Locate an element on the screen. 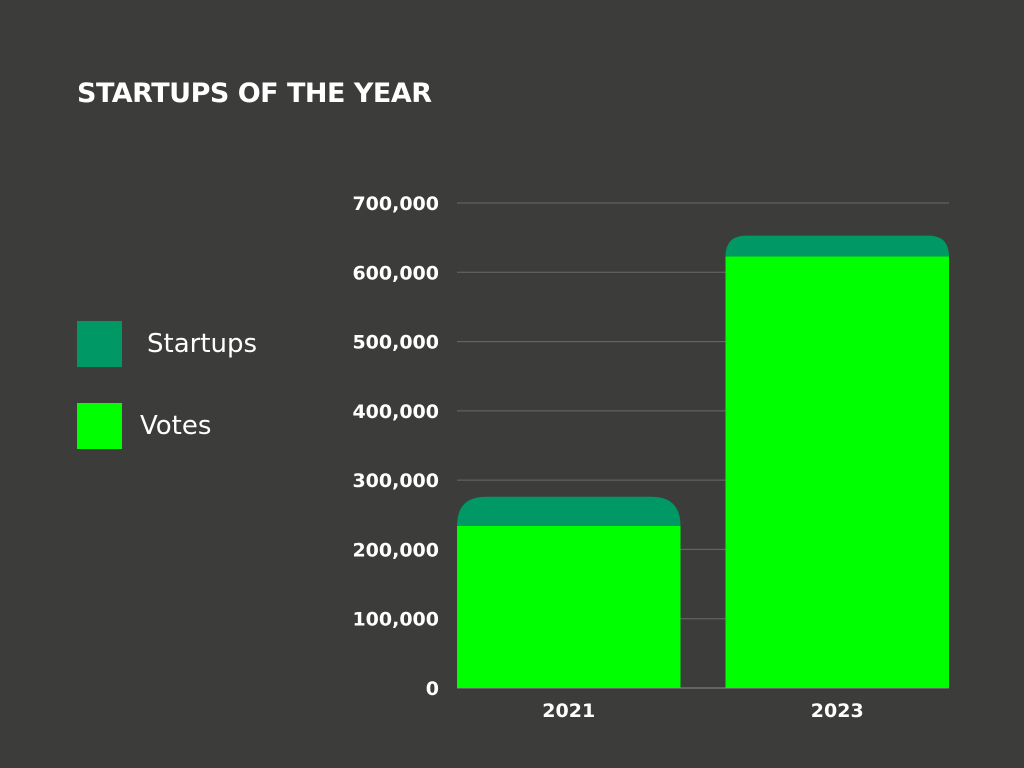 Image resolution: width=1024 pixels, height=768 pixels. x-tick-label: 2023 is located at coordinates (837, 711).